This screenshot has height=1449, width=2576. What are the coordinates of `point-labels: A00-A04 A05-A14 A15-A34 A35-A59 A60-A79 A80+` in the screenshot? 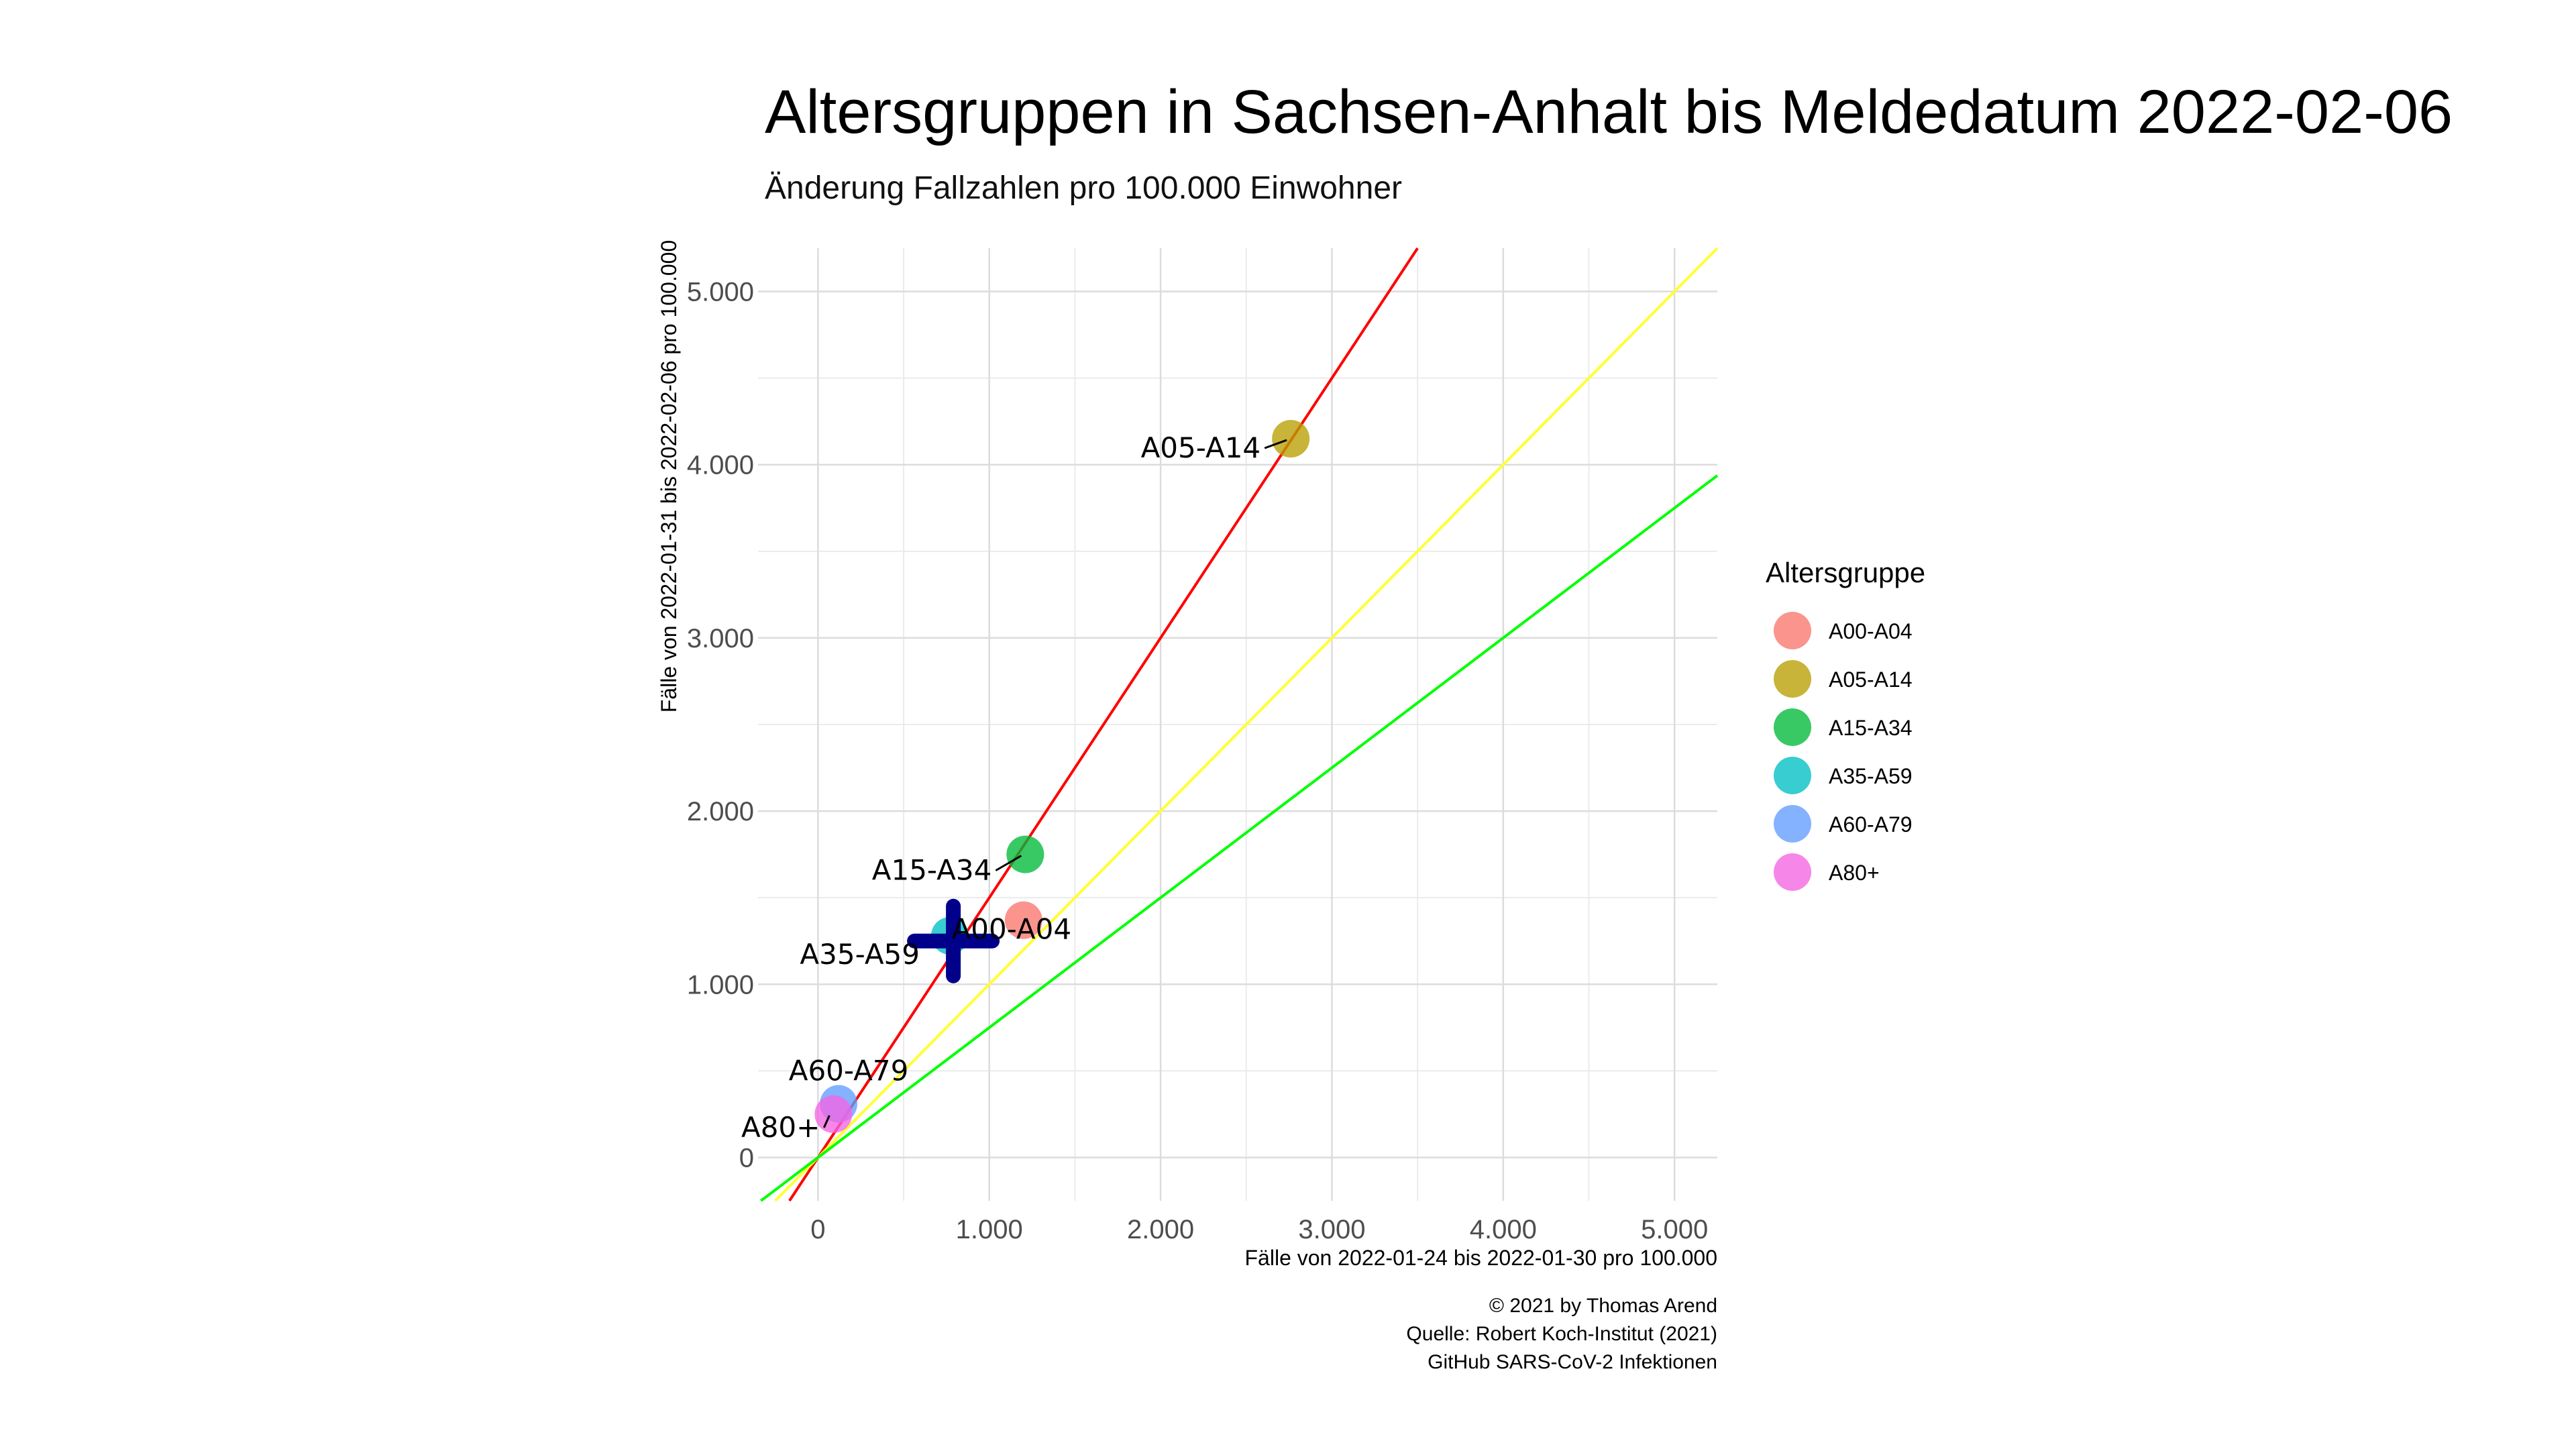 It's located at (1014, 787).